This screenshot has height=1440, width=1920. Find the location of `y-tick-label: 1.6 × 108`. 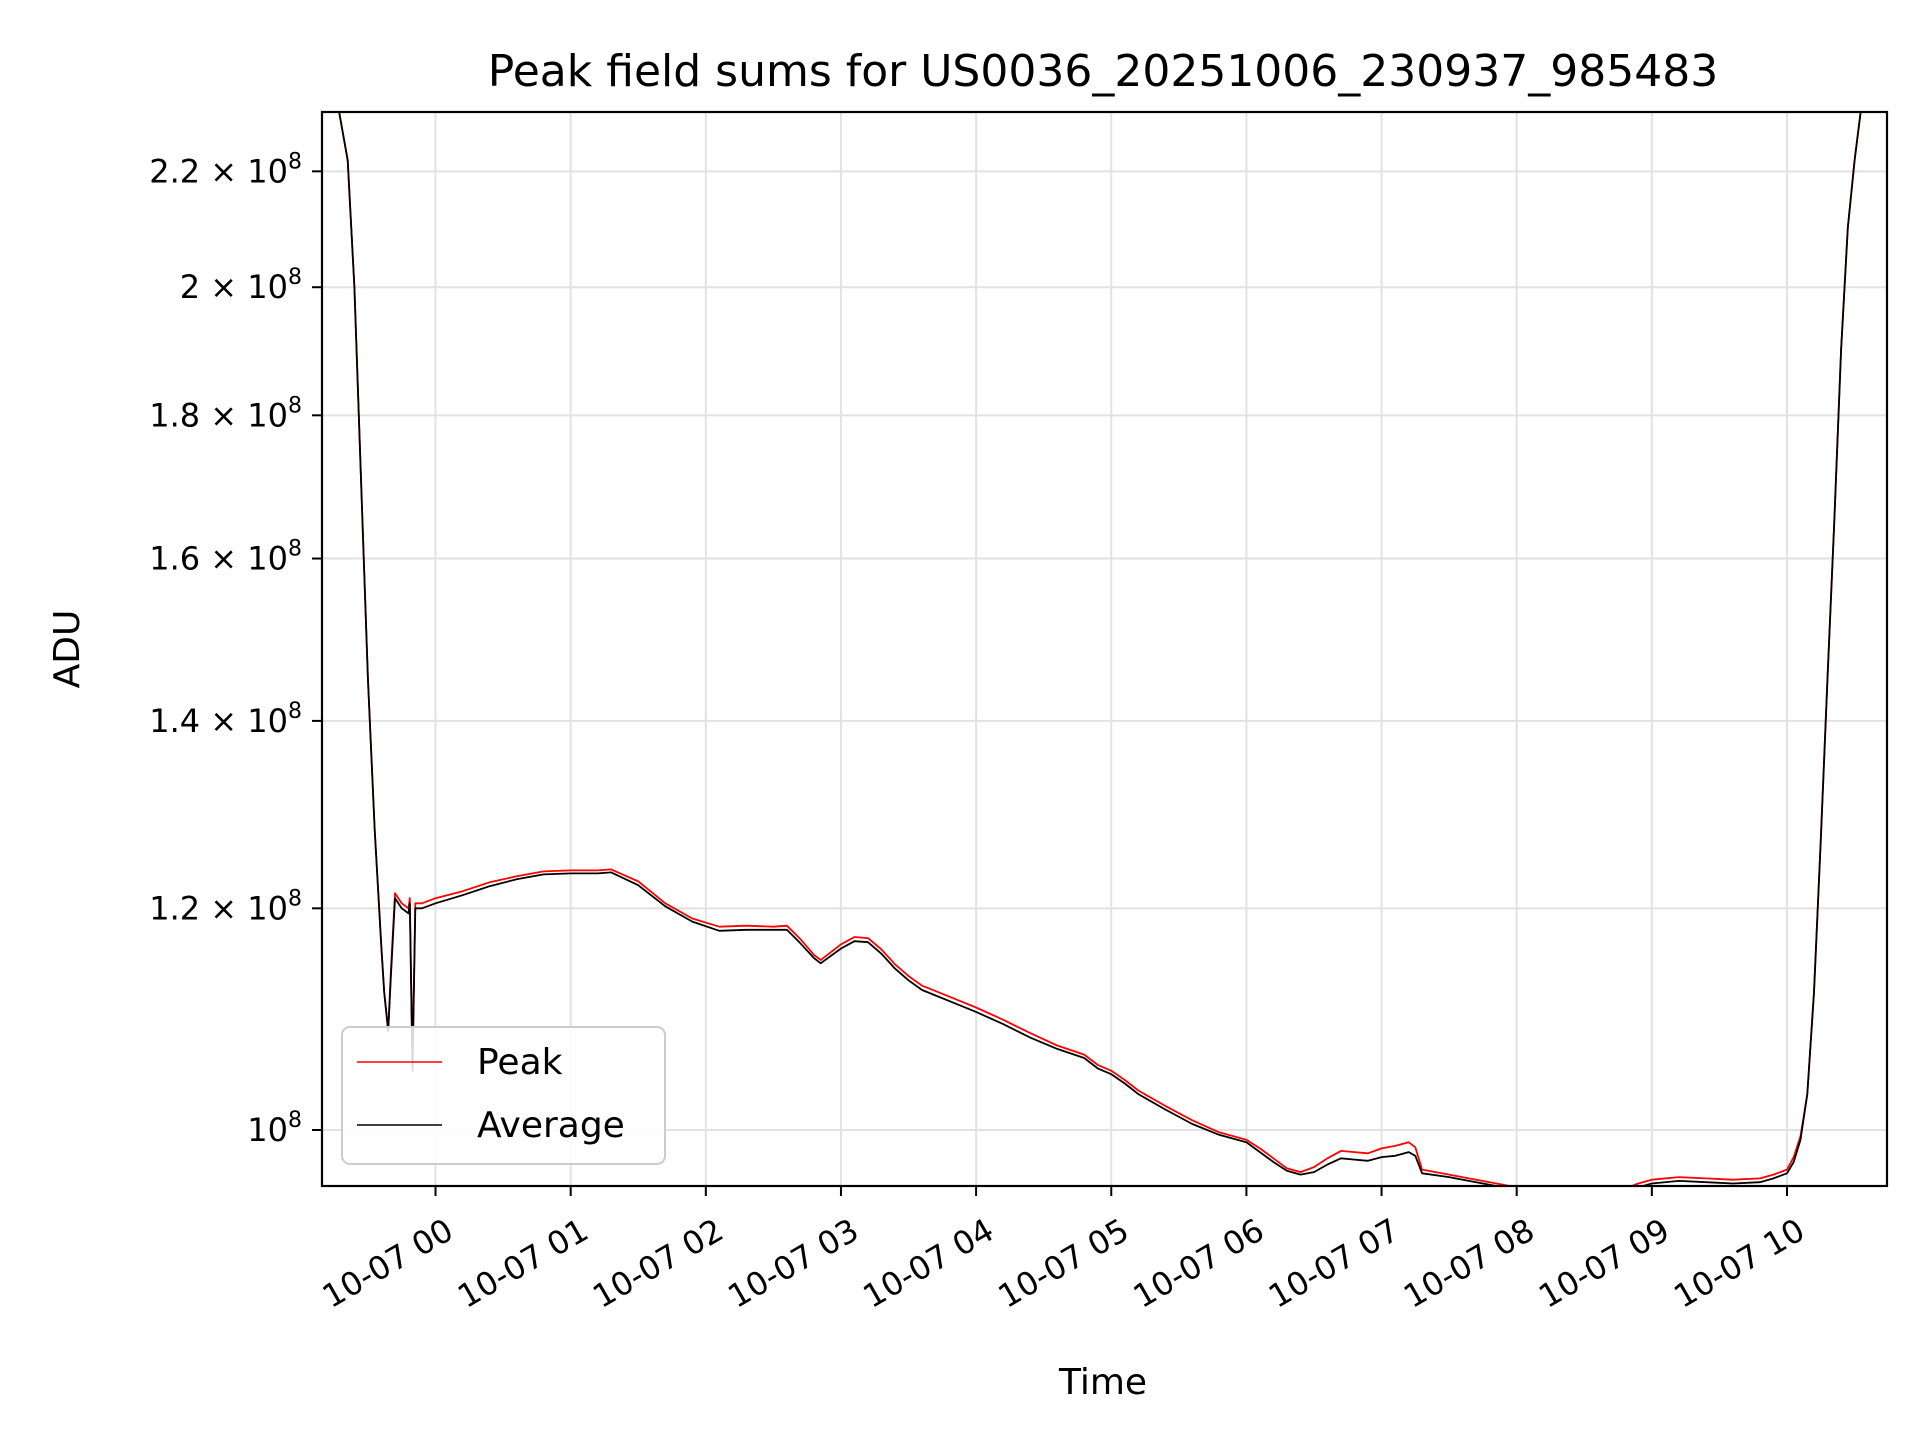

y-tick-label: 1.6 × 108 is located at coordinates (225, 557).